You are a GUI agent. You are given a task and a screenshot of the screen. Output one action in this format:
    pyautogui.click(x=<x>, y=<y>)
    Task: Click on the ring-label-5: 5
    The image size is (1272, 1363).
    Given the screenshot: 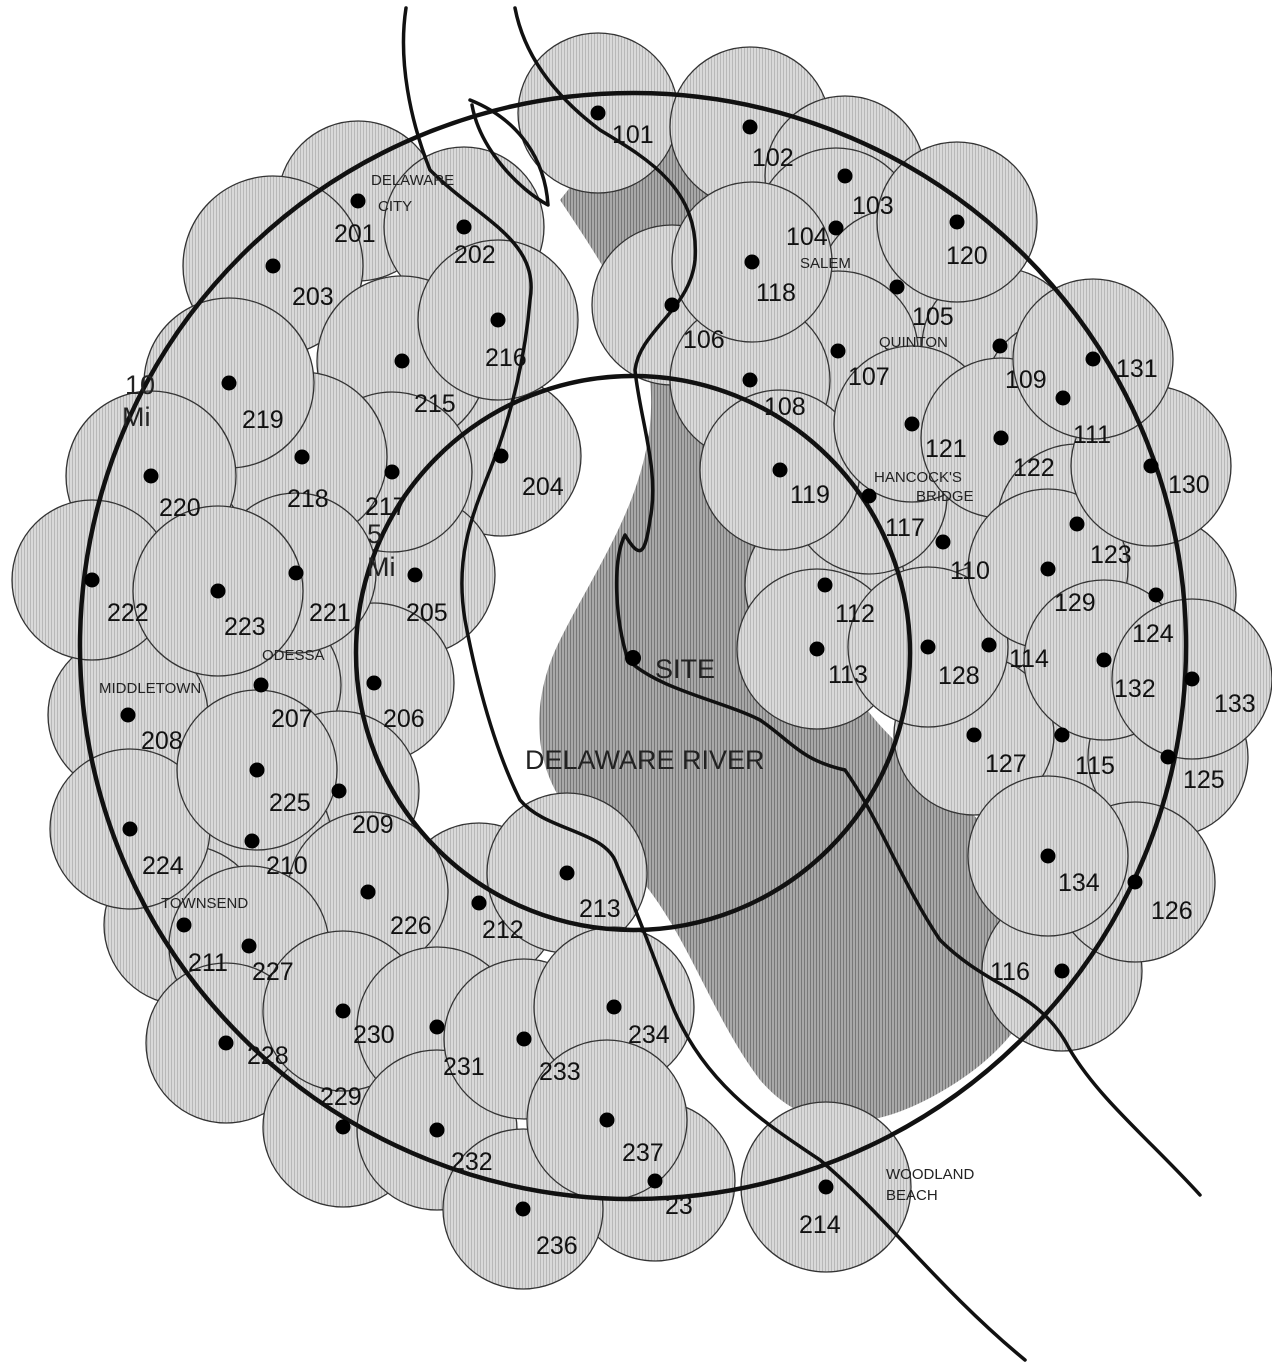 What is the action you would take?
    pyautogui.click(x=374, y=534)
    